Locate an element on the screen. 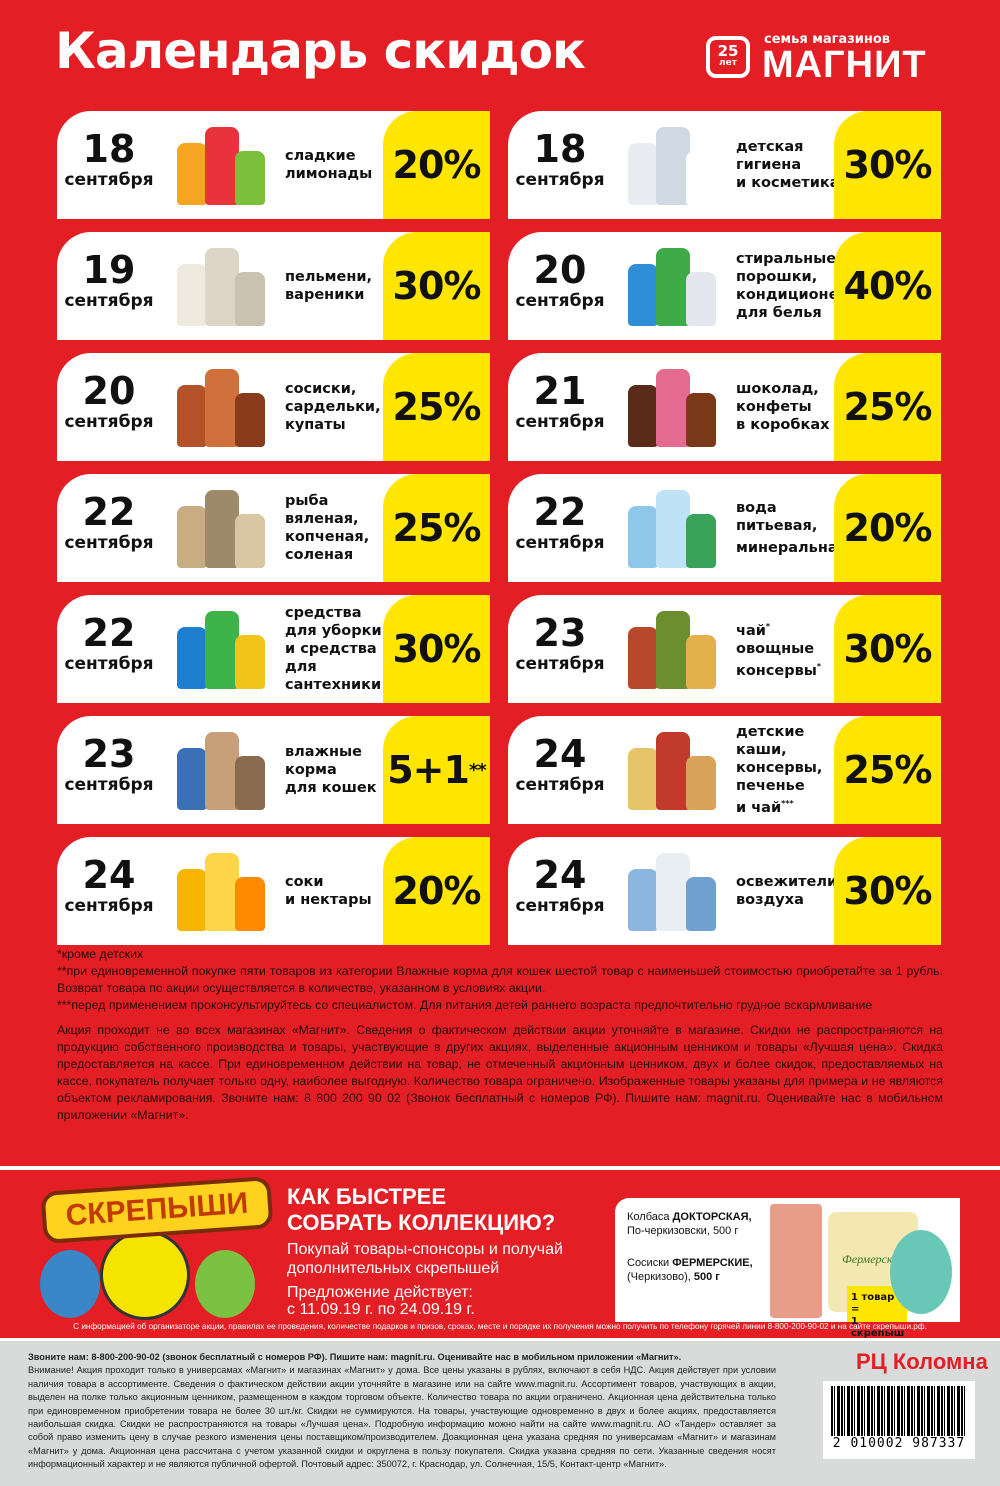 This screenshot has width=1000, height=1486. barcode: 2 010002 987337 is located at coordinates (899, 1420).